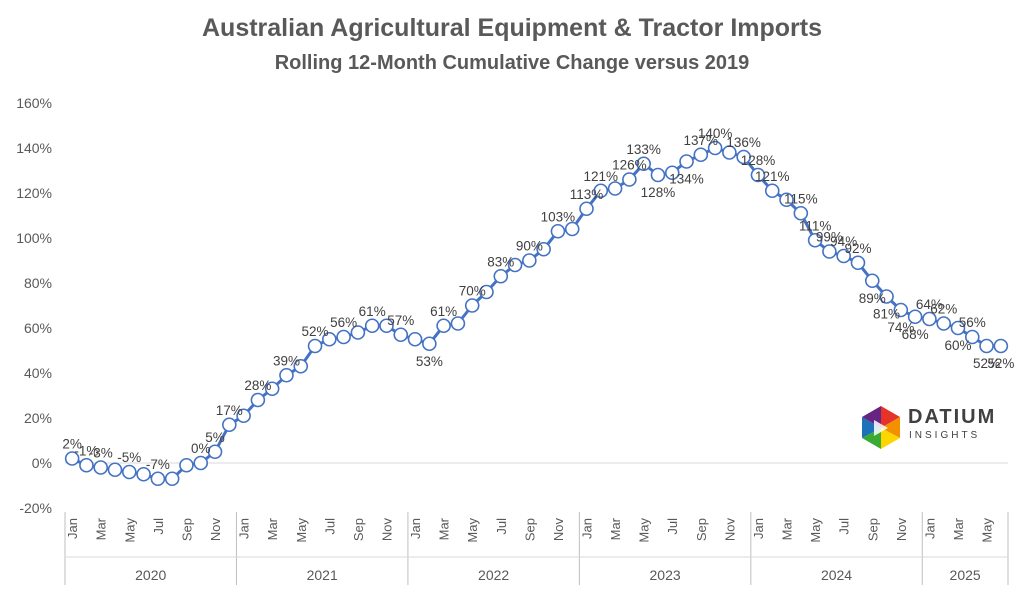 Image resolution: width=1024 pixels, height=595 pixels. I want to click on data-label: -1%, so click(86, 450).